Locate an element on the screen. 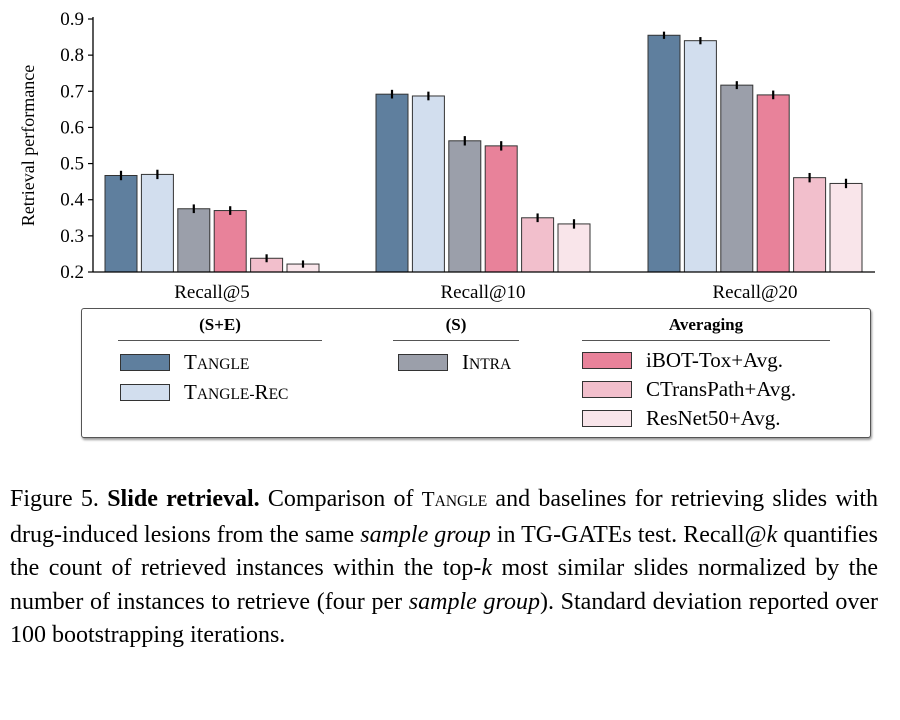 The image size is (900, 720). y-tick-label: 0.6 is located at coordinates (72, 127).